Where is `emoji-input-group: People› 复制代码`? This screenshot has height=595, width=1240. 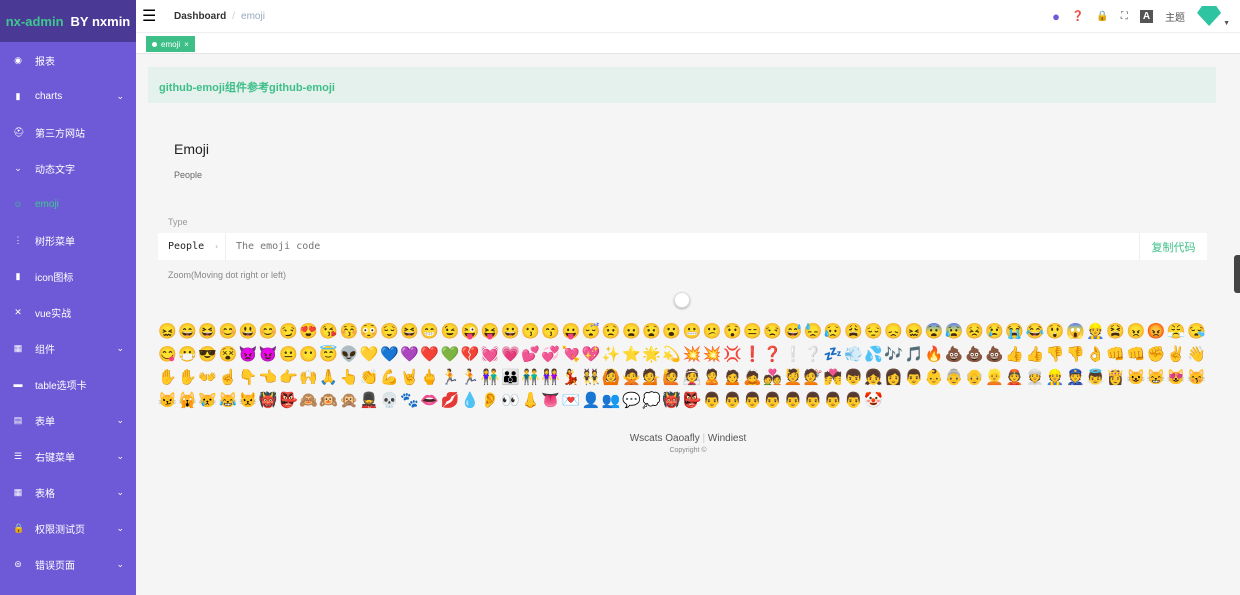
emoji-input-group: People› 复制代码 is located at coordinates (682, 246).